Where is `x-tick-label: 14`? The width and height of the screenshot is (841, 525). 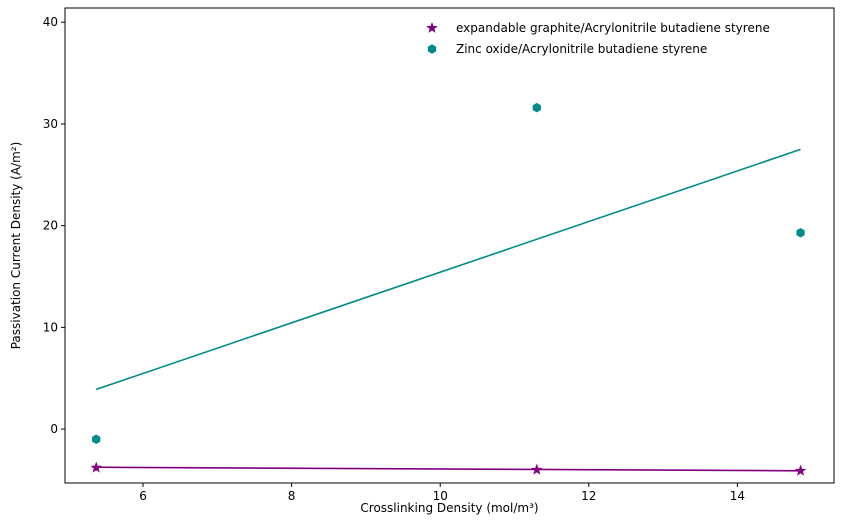
x-tick-label: 14 is located at coordinates (737, 496).